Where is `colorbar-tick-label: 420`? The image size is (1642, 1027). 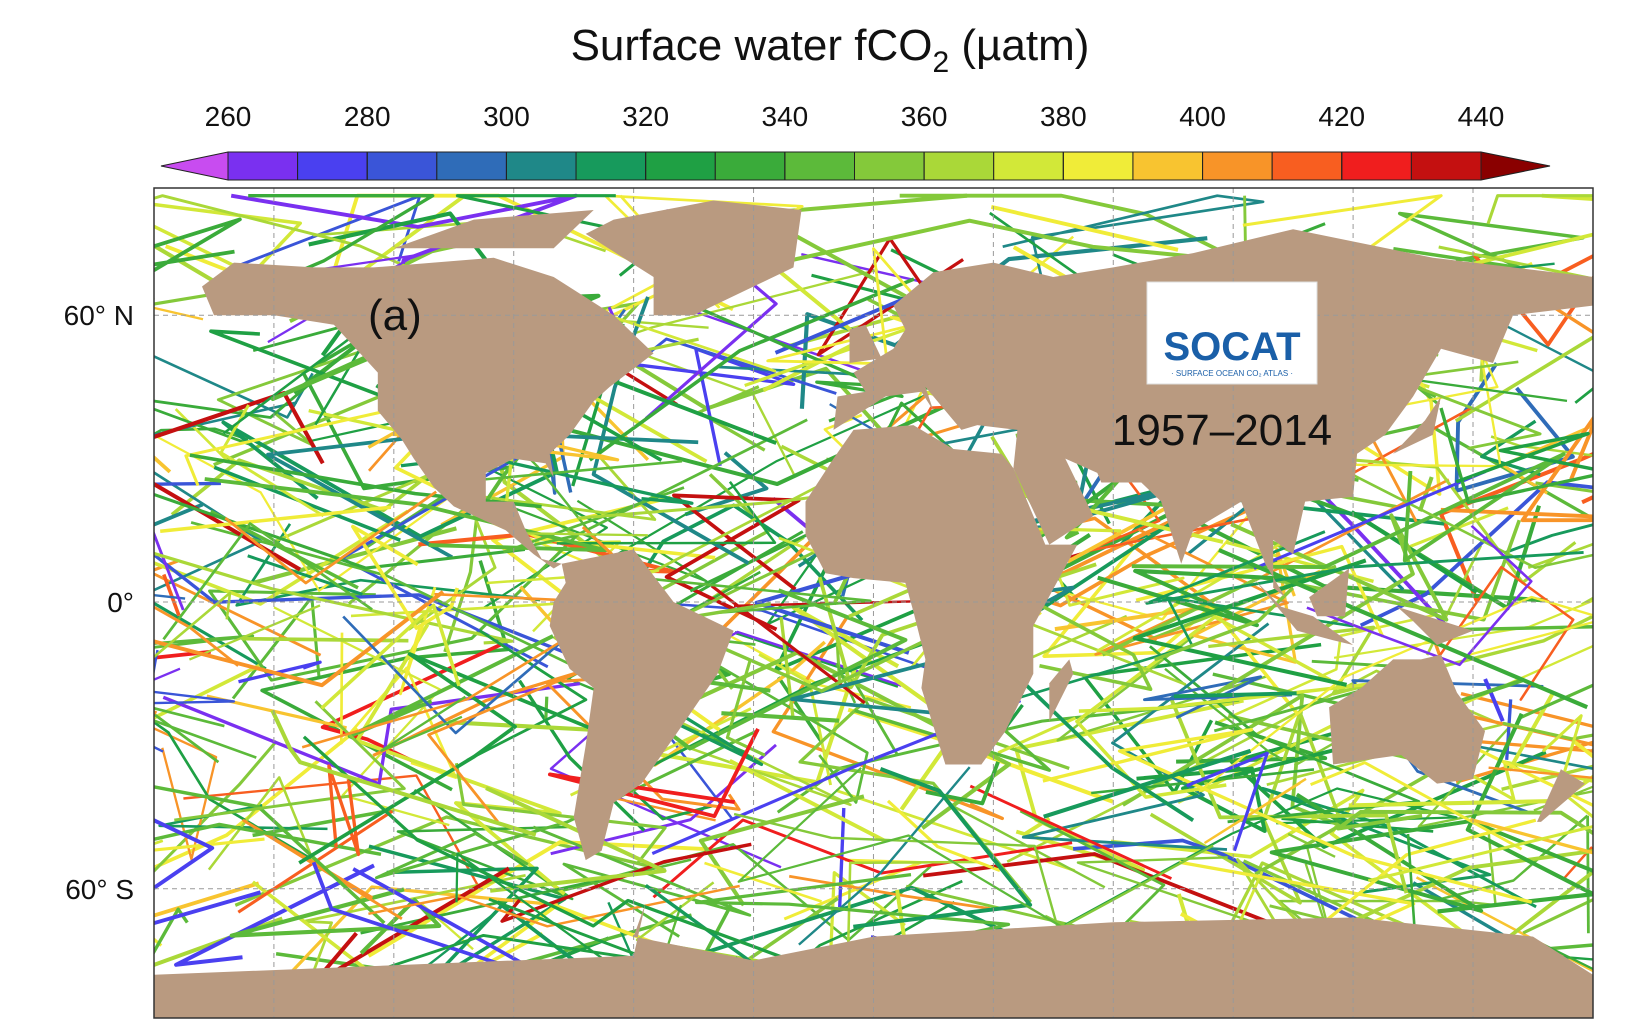
colorbar-tick-label: 420 is located at coordinates (1341, 116).